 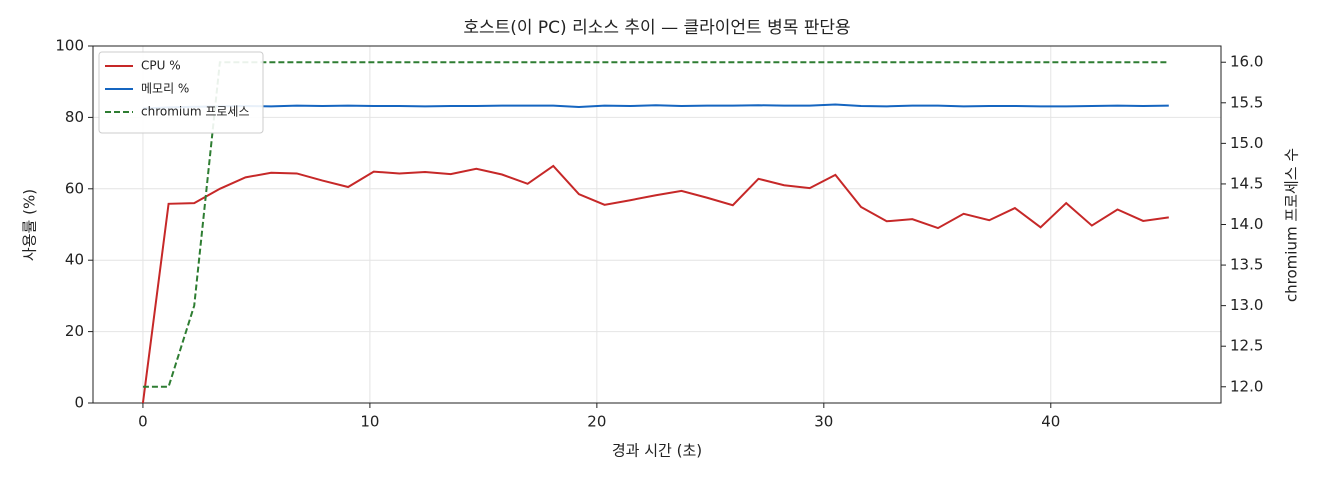 What do you see at coordinates (1292, 225) in the screenshot?
I see `y2-axis-label: chromium 프로세스 수` at bounding box center [1292, 225].